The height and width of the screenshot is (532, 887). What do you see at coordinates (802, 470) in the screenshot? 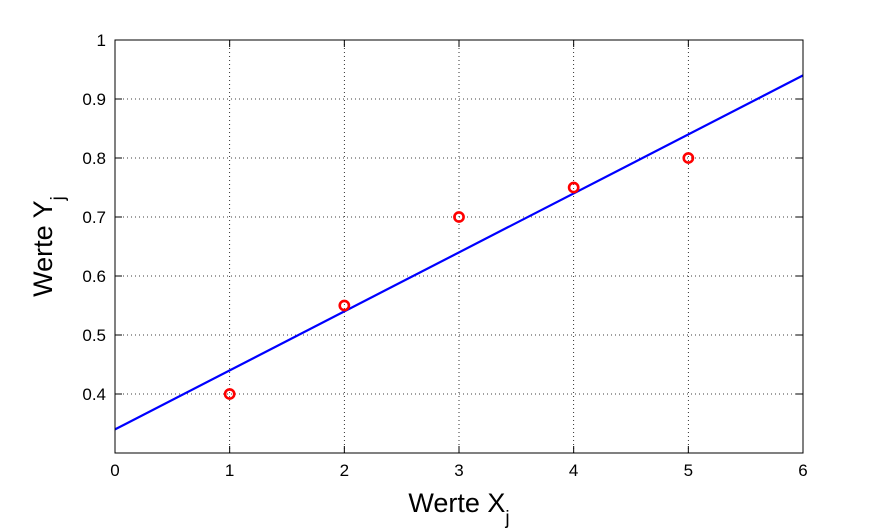
I see `x-tick-label: 6` at bounding box center [802, 470].